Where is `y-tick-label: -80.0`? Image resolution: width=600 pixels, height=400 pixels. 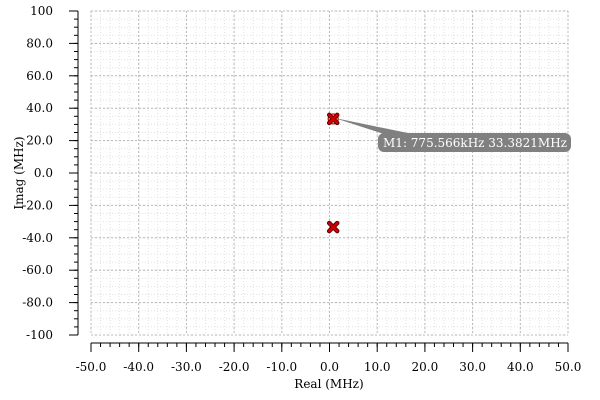 y-tick-label: -80.0 is located at coordinates (37, 303).